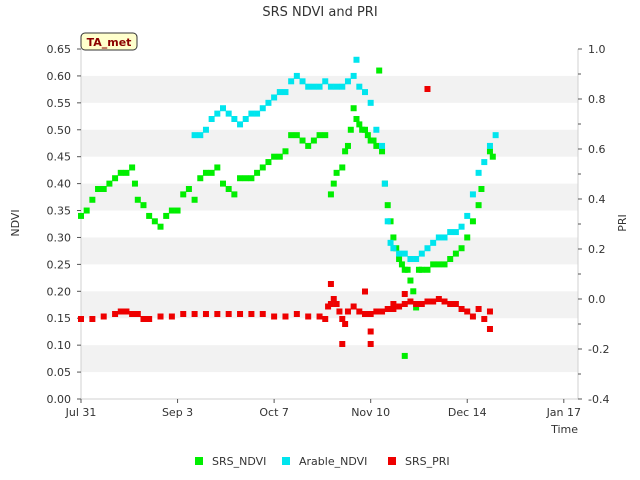  I want to click on y-tick-label: 0.10, so click(59, 345).